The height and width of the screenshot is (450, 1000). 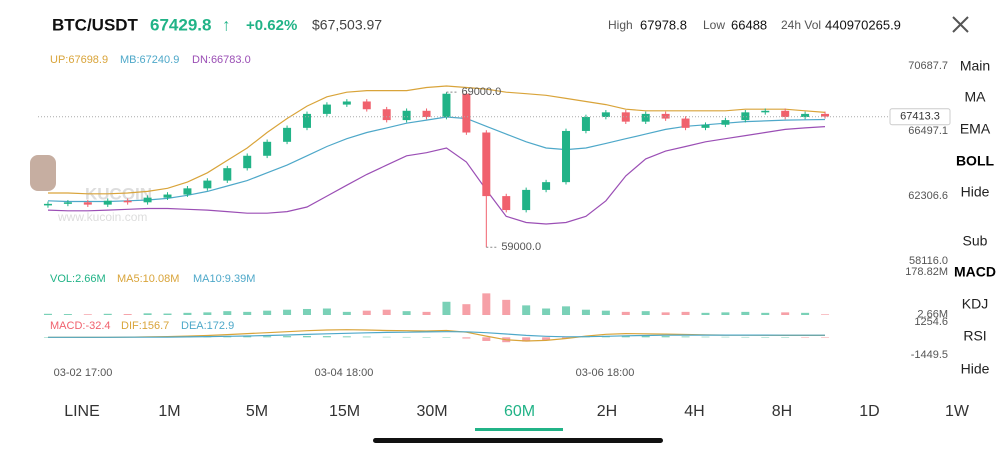 What do you see at coordinates (169, 411) in the screenshot?
I see `timeframe-tab: 1M` at bounding box center [169, 411].